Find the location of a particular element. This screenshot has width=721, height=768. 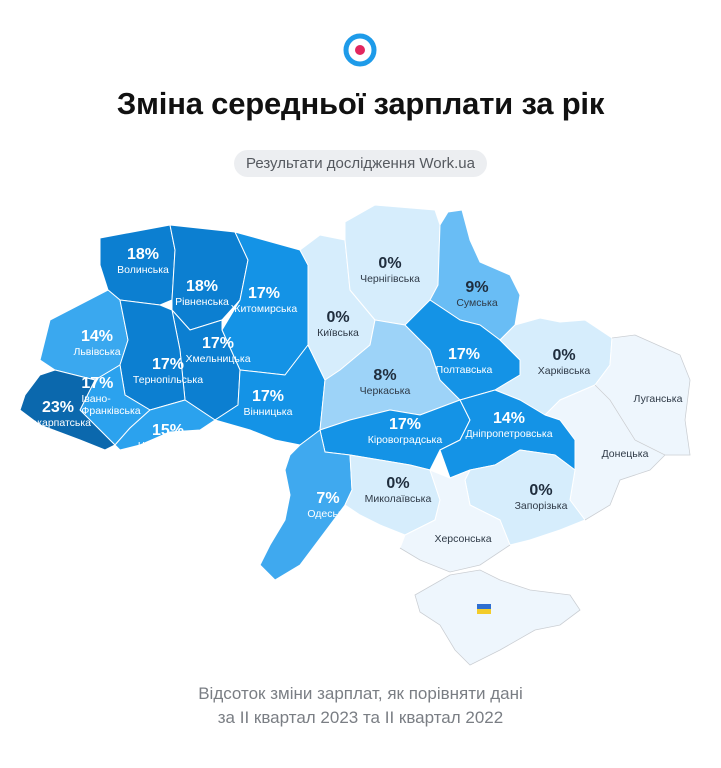

region-chernivetska is located at coordinates (165, 425).